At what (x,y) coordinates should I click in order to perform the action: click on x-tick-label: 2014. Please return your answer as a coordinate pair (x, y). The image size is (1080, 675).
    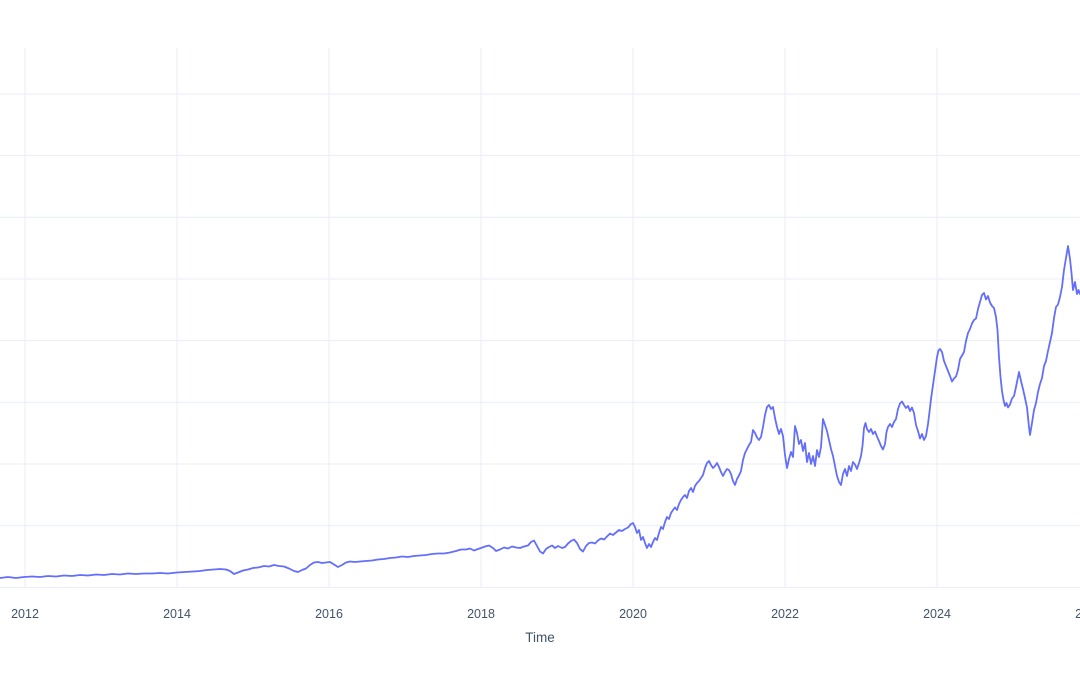
    Looking at the image, I should click on (177, 614).